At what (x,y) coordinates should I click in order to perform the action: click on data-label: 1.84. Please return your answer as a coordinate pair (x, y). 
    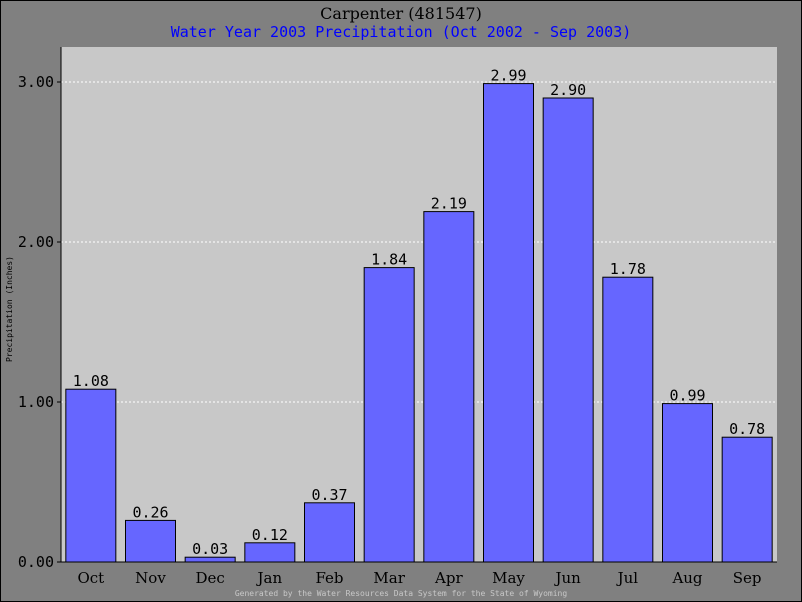
    Looking at the image, I should click on (389, 260).